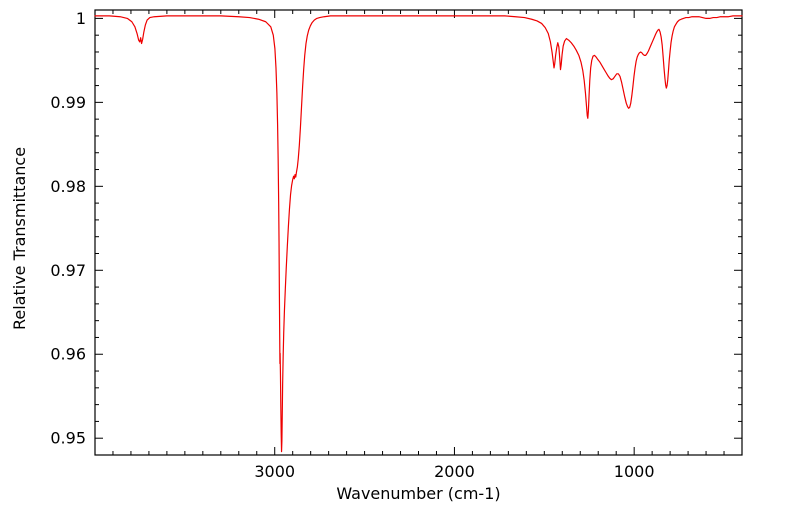 The image size is (799, 516). I want to click on y-tick-label: 0.95, so click(68, 438).